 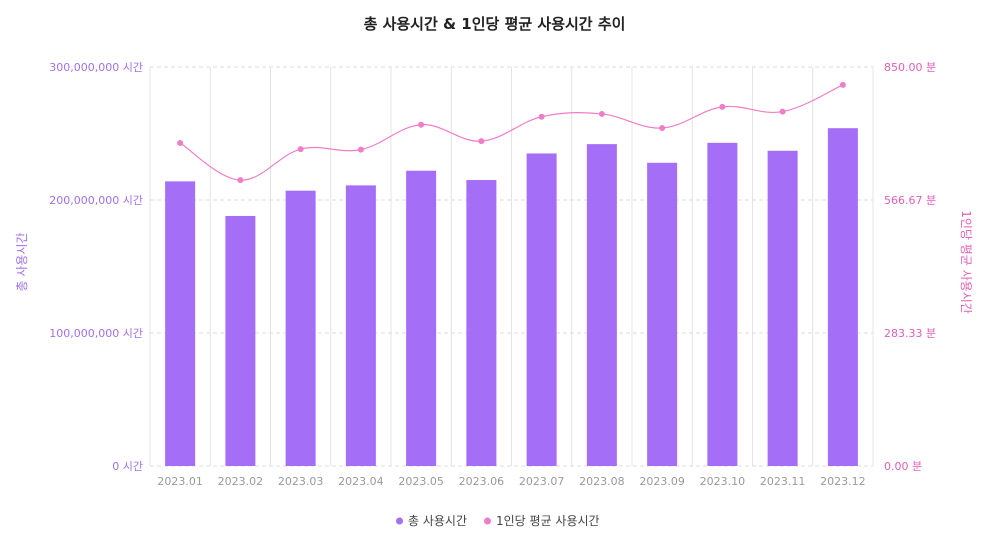 What do you see at coordinates (301, 481) in the screenshot?
I see `x-tick-label: 2023.03` at bounding box center [301, 481].